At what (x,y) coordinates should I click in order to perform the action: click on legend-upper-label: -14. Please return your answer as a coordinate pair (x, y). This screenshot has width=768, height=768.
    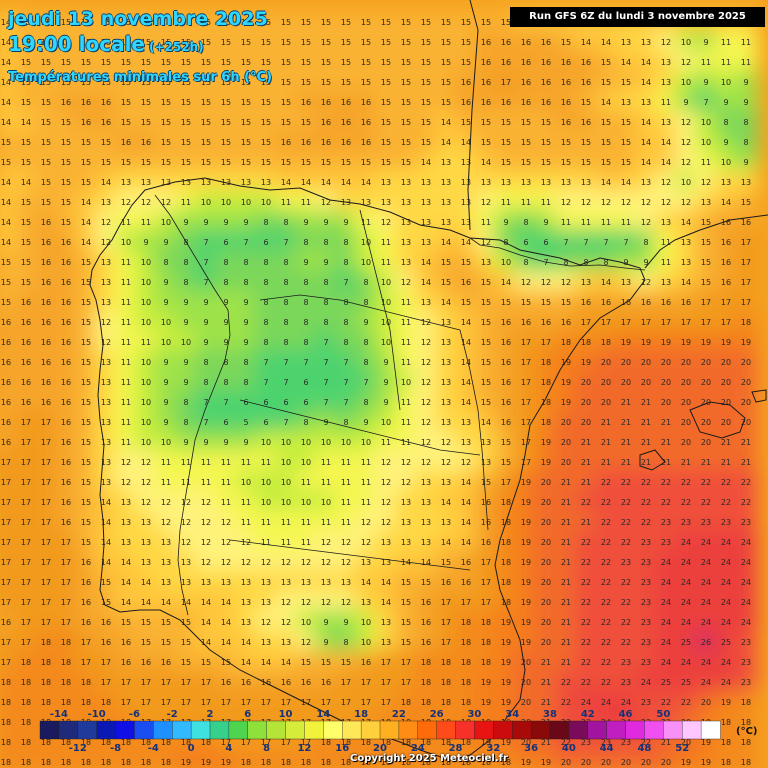
    Looking at the image, I should click on (59, 714).